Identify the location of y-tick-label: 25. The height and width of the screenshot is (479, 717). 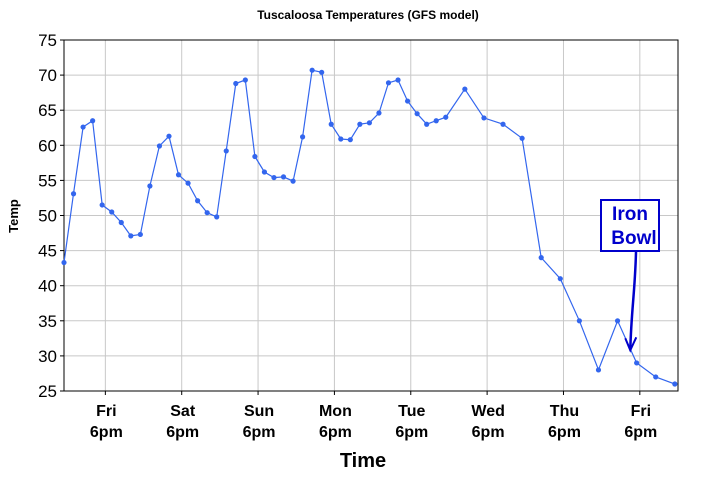
(47, 391).